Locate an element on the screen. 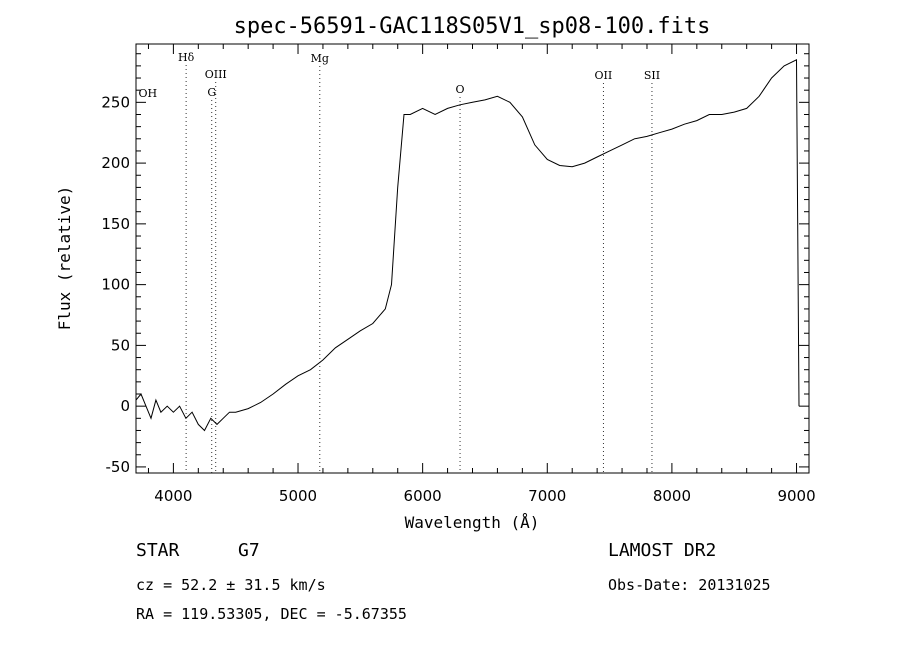 The image size is (900, 650). x-tick-label: 7000 is located at coordinates (547, 496).